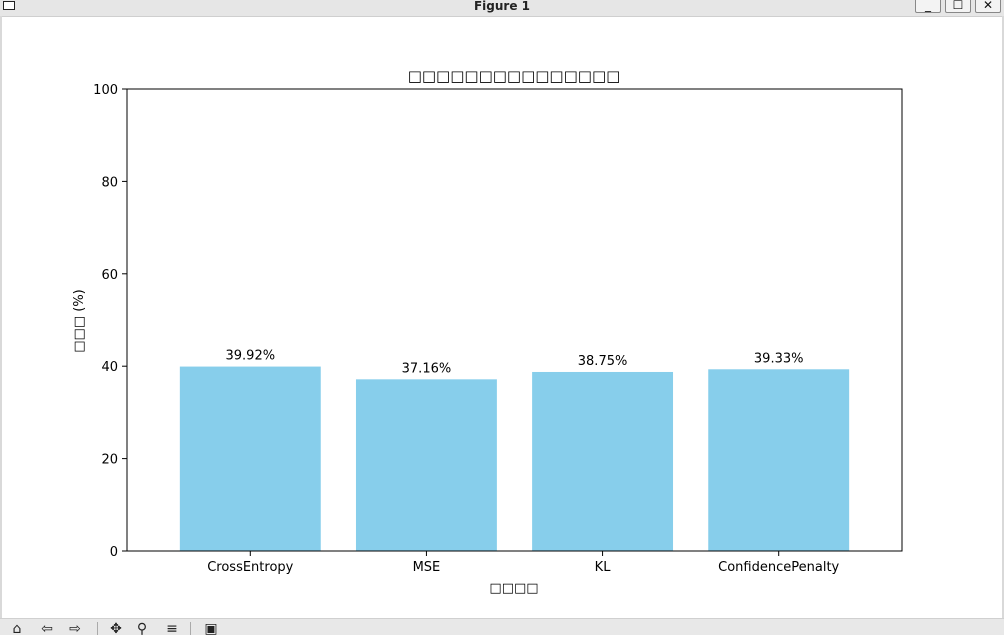 The width and height of the screenshot is (1004, 636). I want to click on forward-icon: ⇨, so click(75, 629).